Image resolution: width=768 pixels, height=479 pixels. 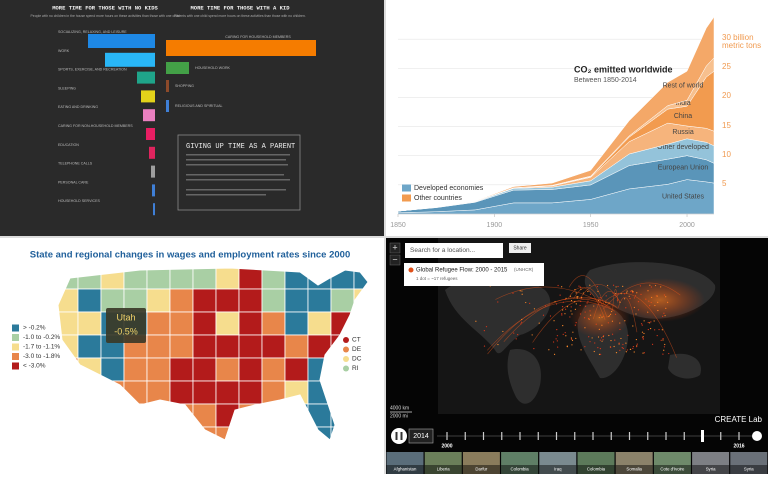 What do you see at coordinates (683, 116) in the screenshot?
I see `series-label: China` at bounding box center [683, 116].